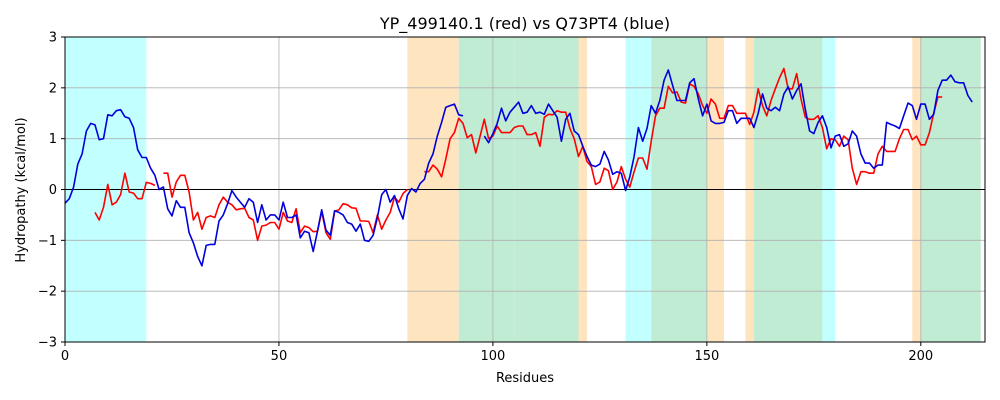  What do you see at coordinates (21, 189) in the screenshot?
I see `y-axis-label: Hydropathy (kcal/mol)` at bounding box center [21, 189].